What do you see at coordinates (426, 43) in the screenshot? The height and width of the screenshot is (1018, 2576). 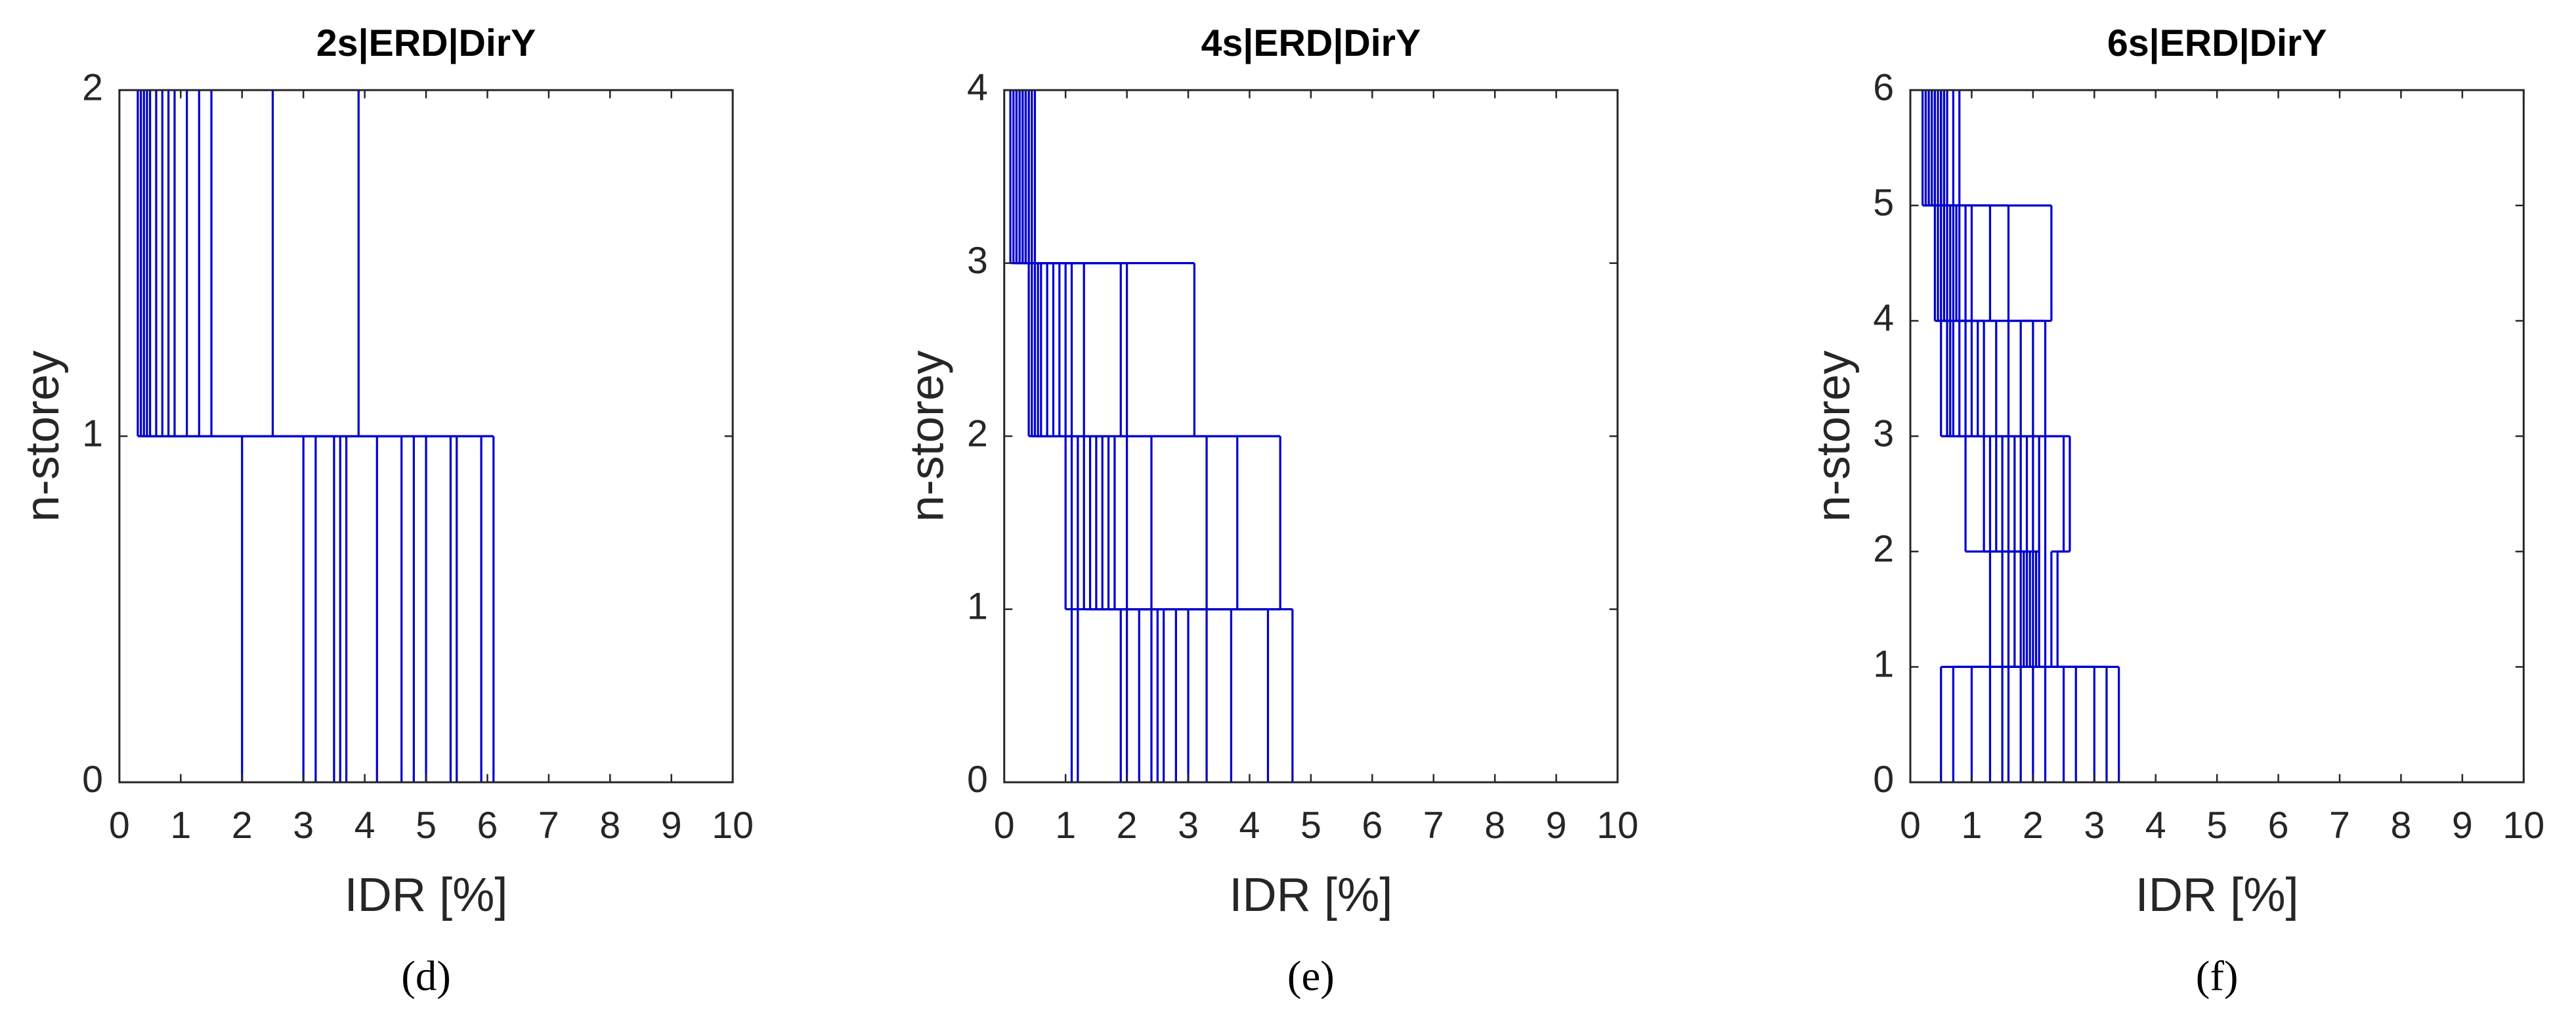 I see `chart-title: 2s|ERD|DirY` at bounding box center [426, 43].